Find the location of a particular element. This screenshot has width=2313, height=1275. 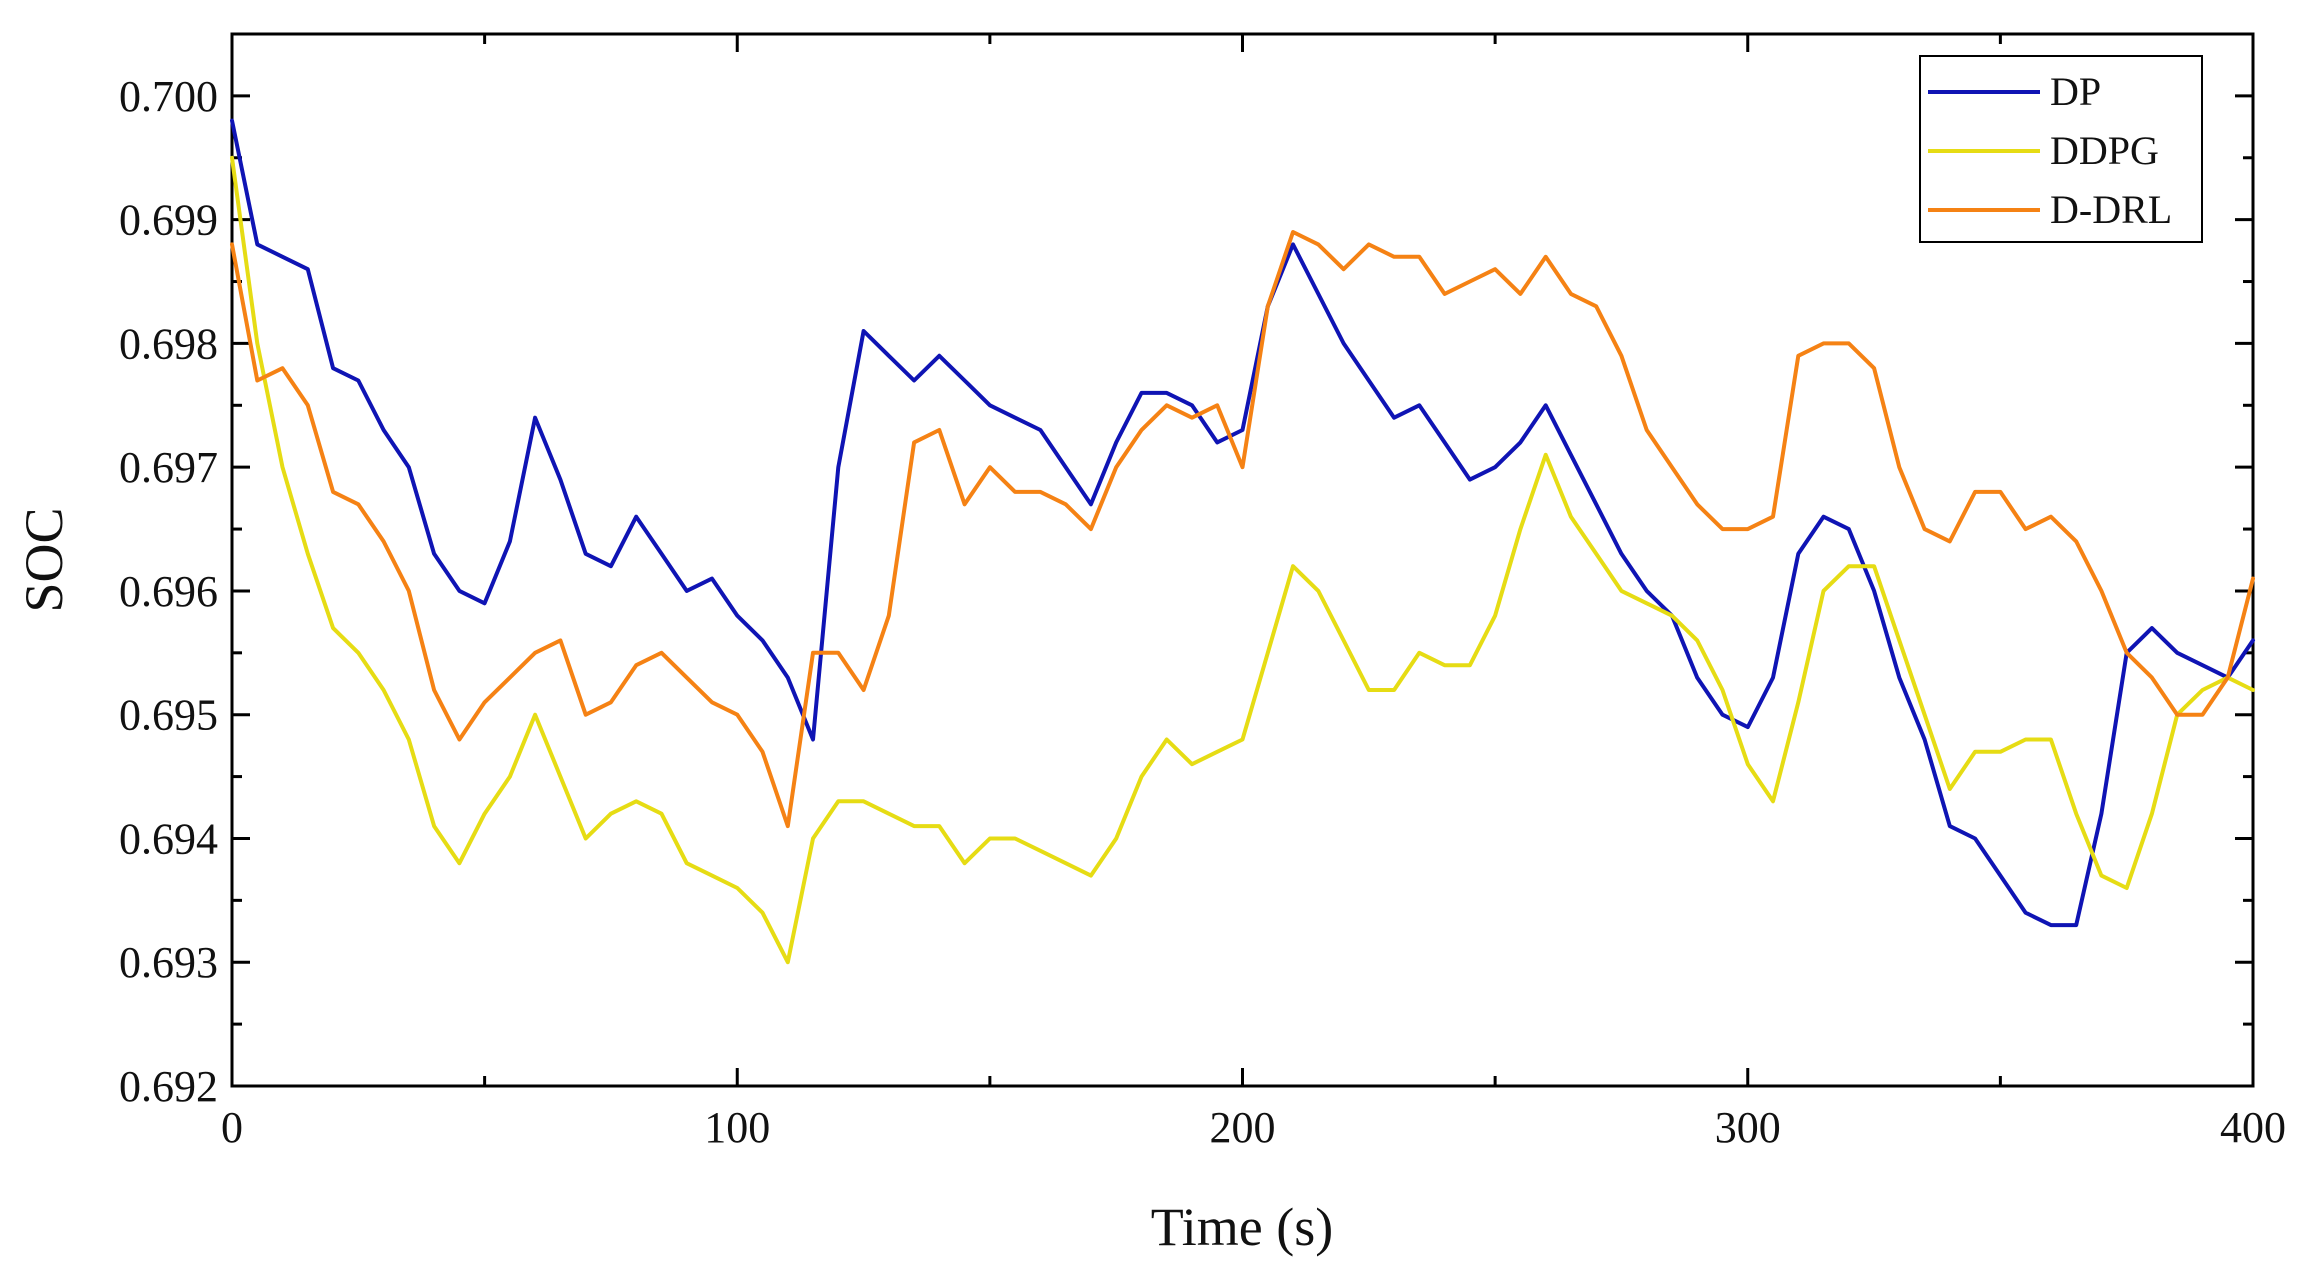

y-tick-label: 0.697 is located at coordinates (168, 467).